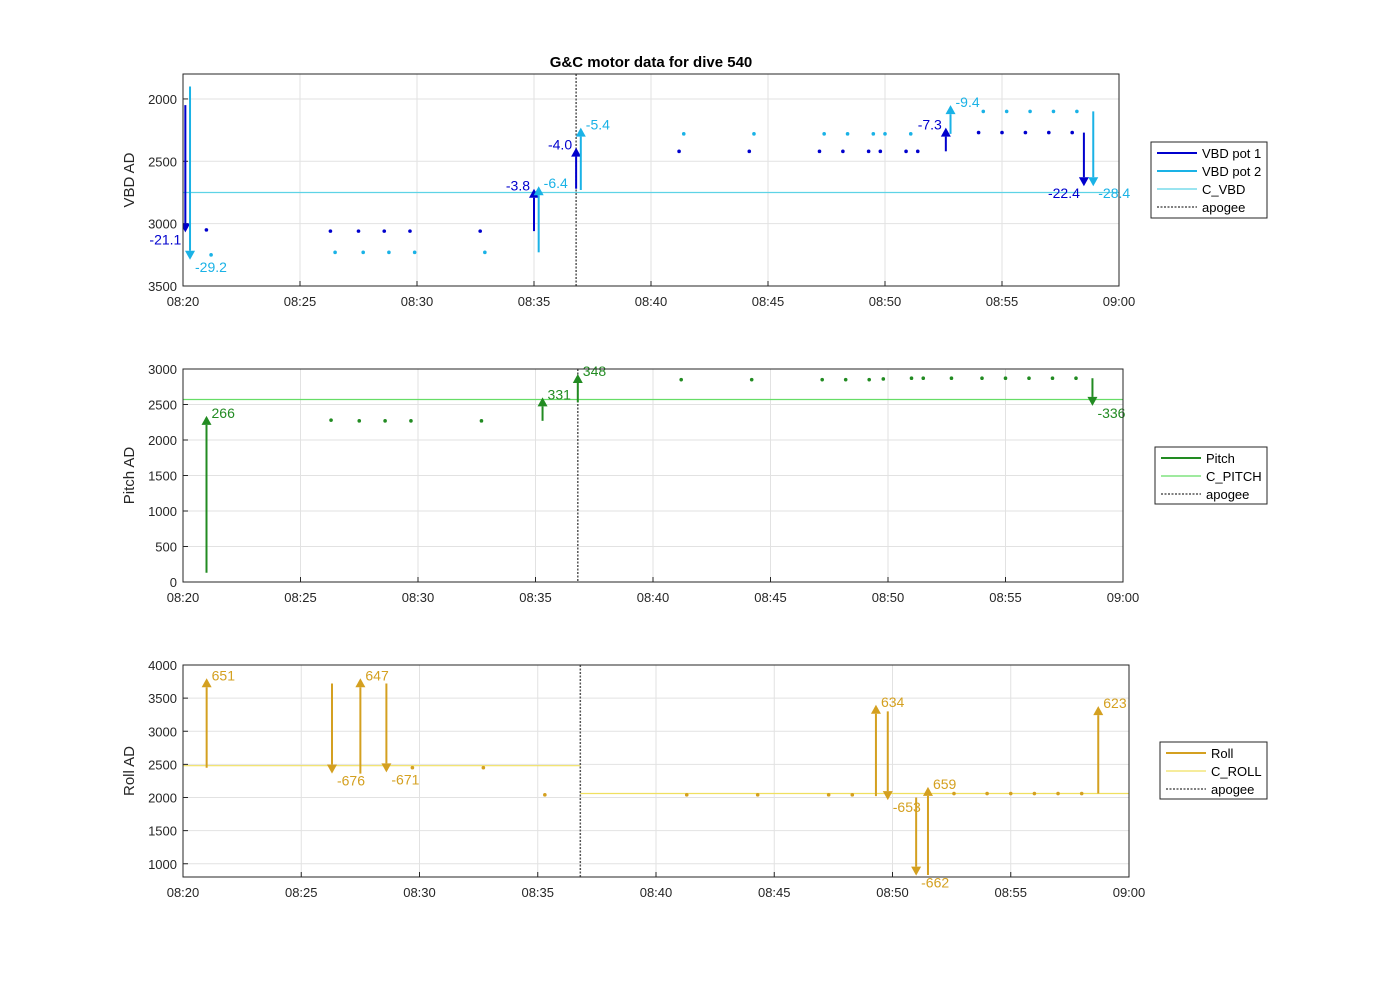  Describe the element at coordinates (1231, 153) in the screenshot. I see `legend-label: VBD pot 1` at that location.